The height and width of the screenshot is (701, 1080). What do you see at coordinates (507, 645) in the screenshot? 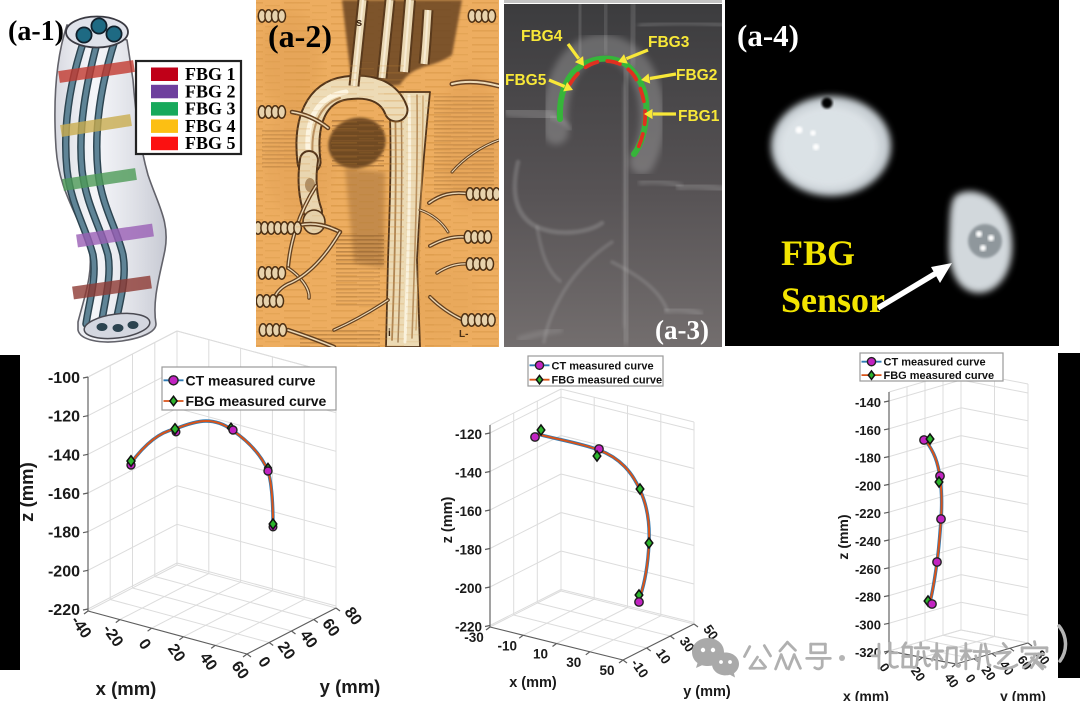
I see `svg-text: -10` at bounding box center [507, 645].